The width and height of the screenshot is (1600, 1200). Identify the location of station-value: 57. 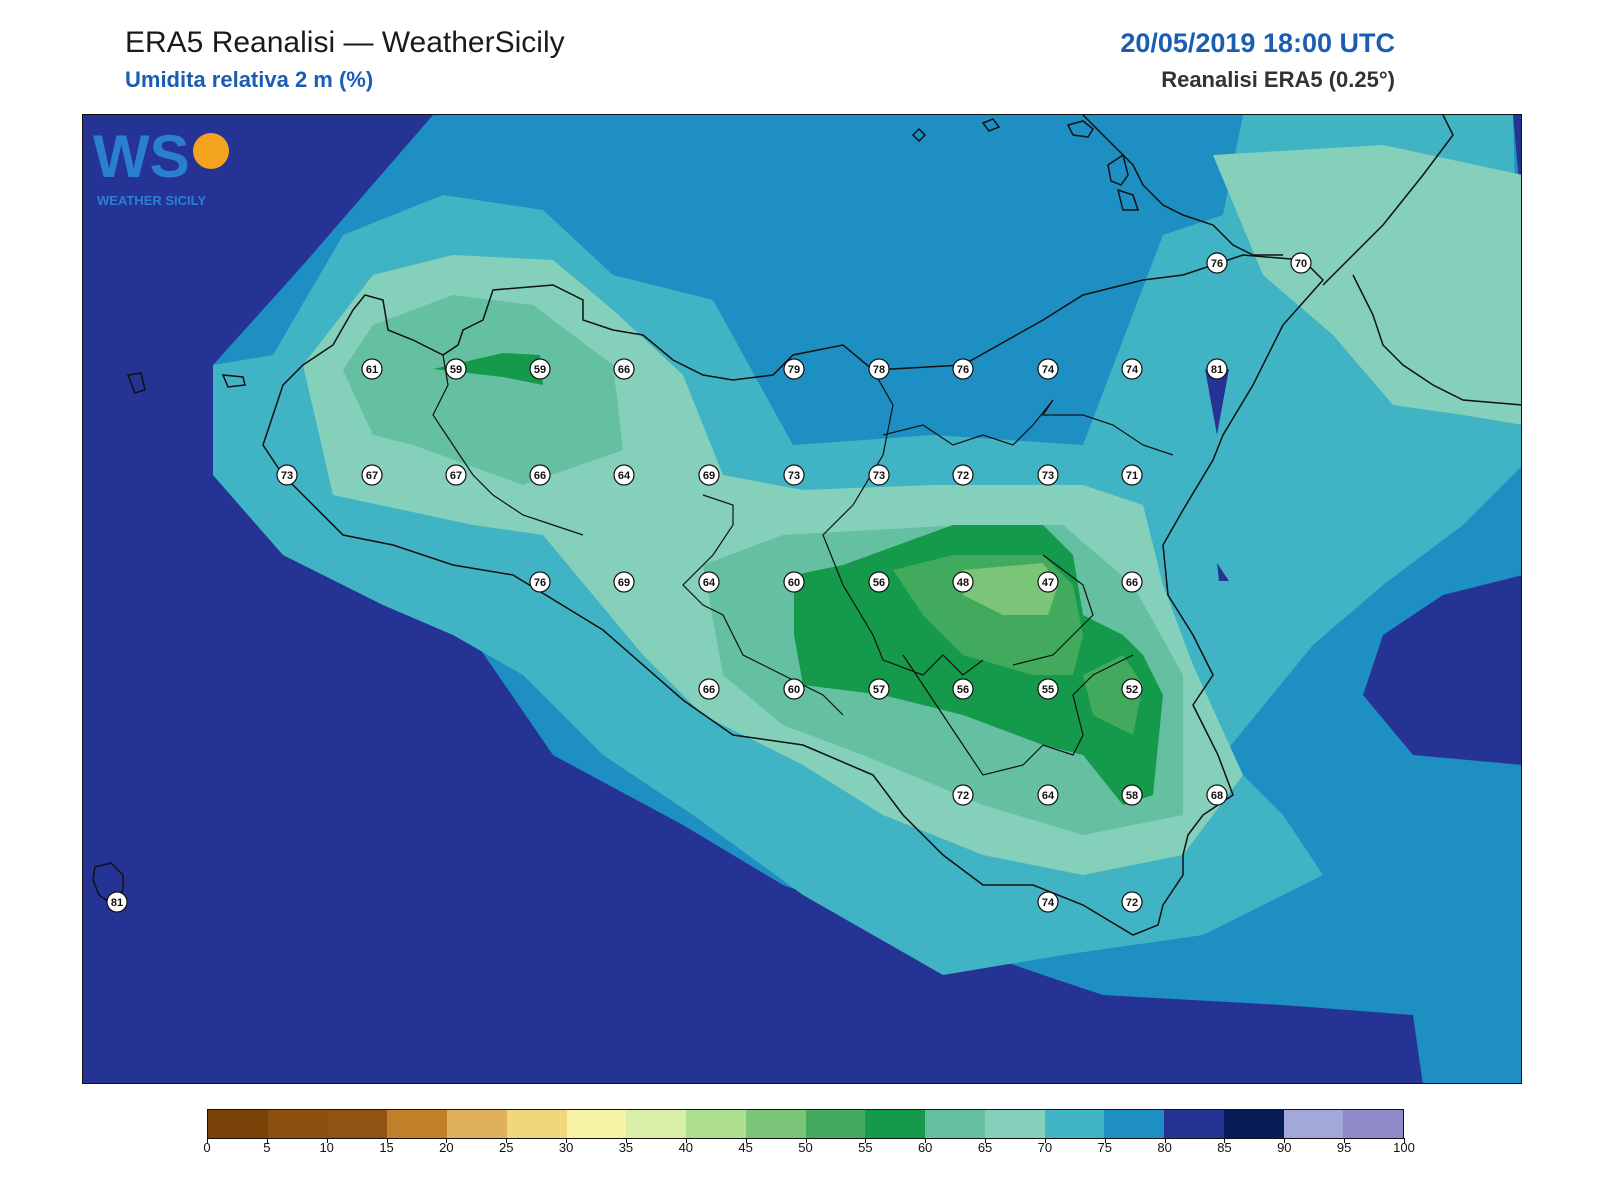
(879, 690).